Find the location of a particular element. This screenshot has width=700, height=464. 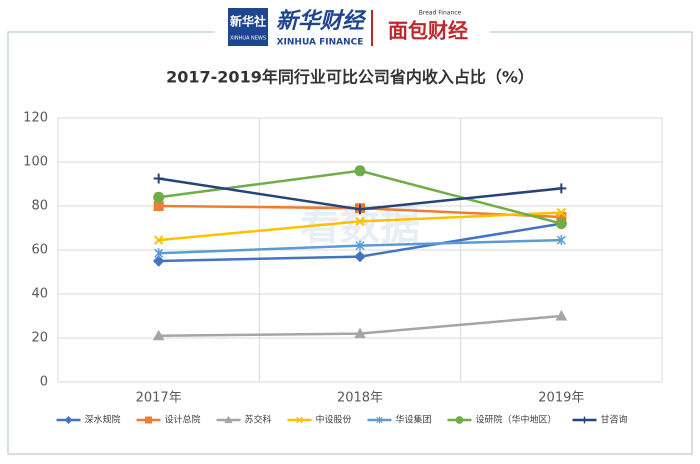

brand-en: XINHUA FINANCE is located at coordinates (320, 43).